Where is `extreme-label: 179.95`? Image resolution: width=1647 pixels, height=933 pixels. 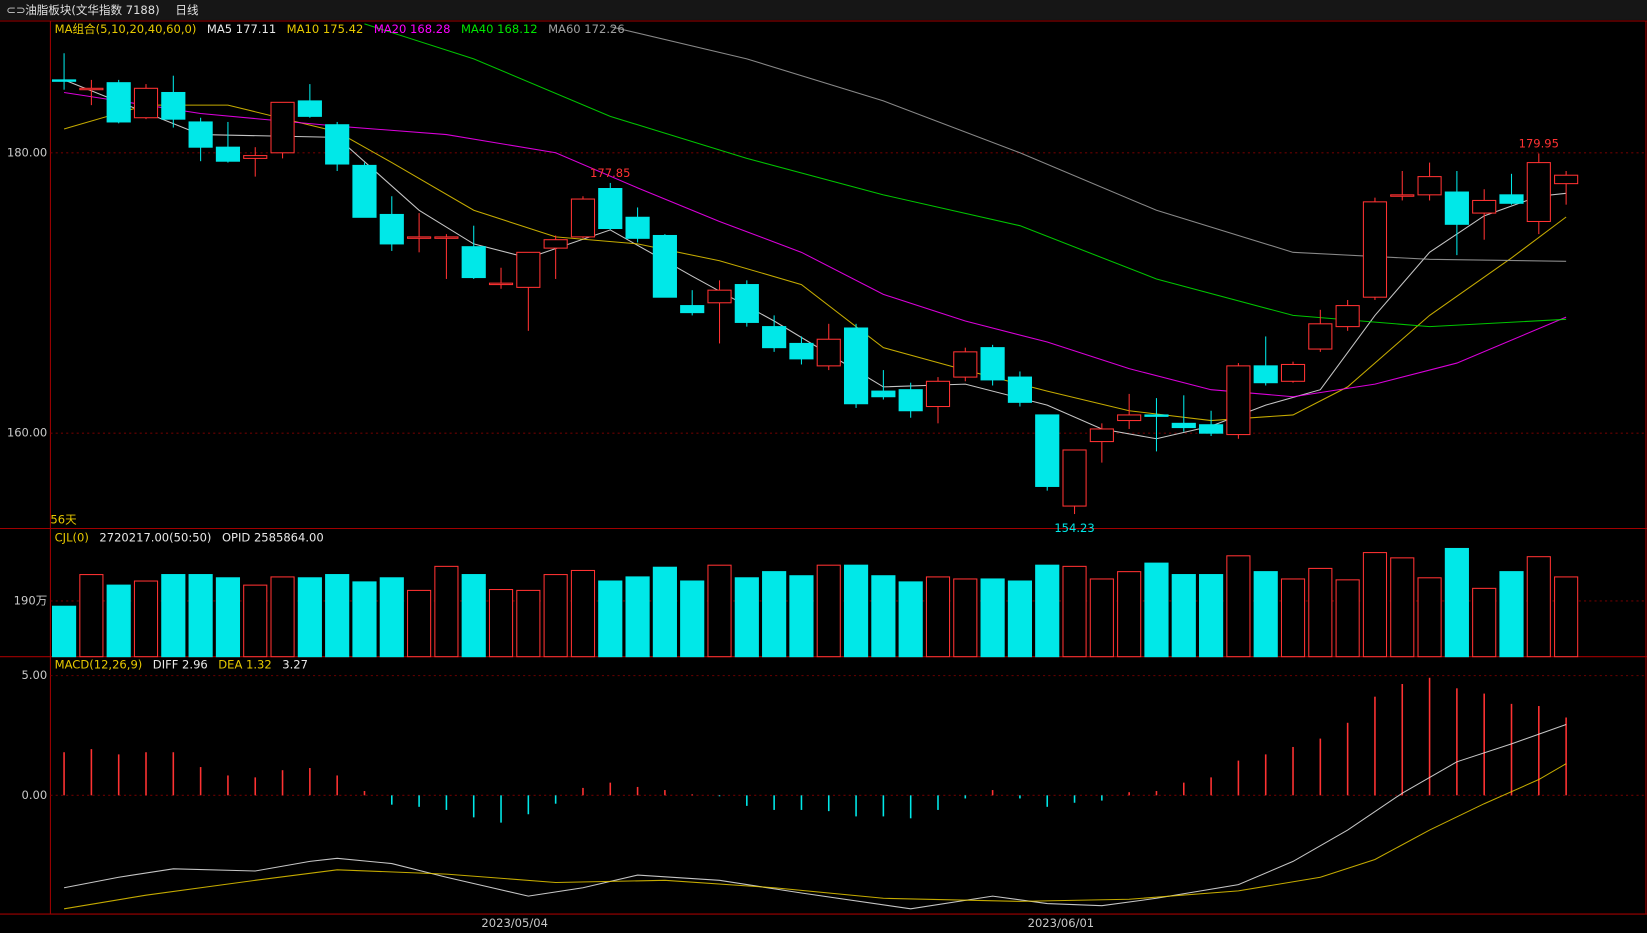
extreme-label: 179.95 is located at coordinates (1539, 144).